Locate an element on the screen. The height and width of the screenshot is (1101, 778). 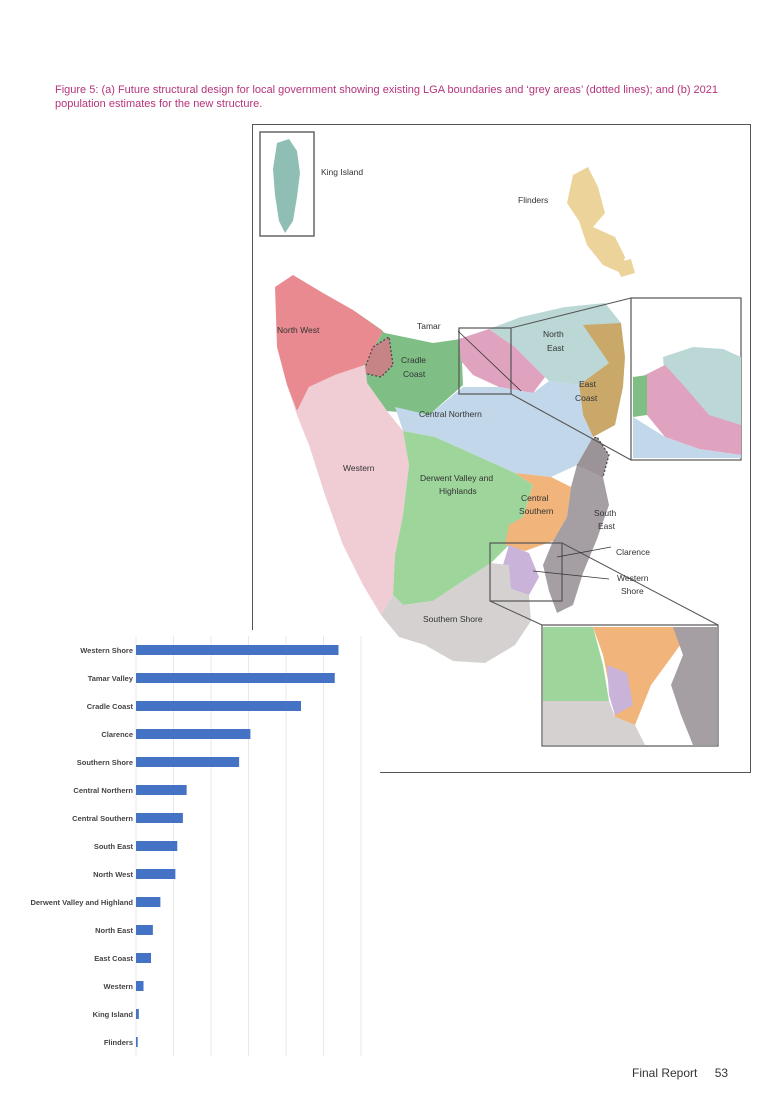
southern-shore-region is located at coordinates (456, 613).